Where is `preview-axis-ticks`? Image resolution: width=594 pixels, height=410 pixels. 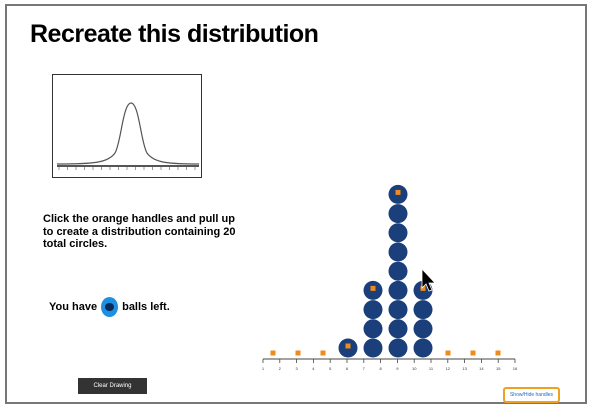
preview-axis-ticks is located at coordinates (127, 168).